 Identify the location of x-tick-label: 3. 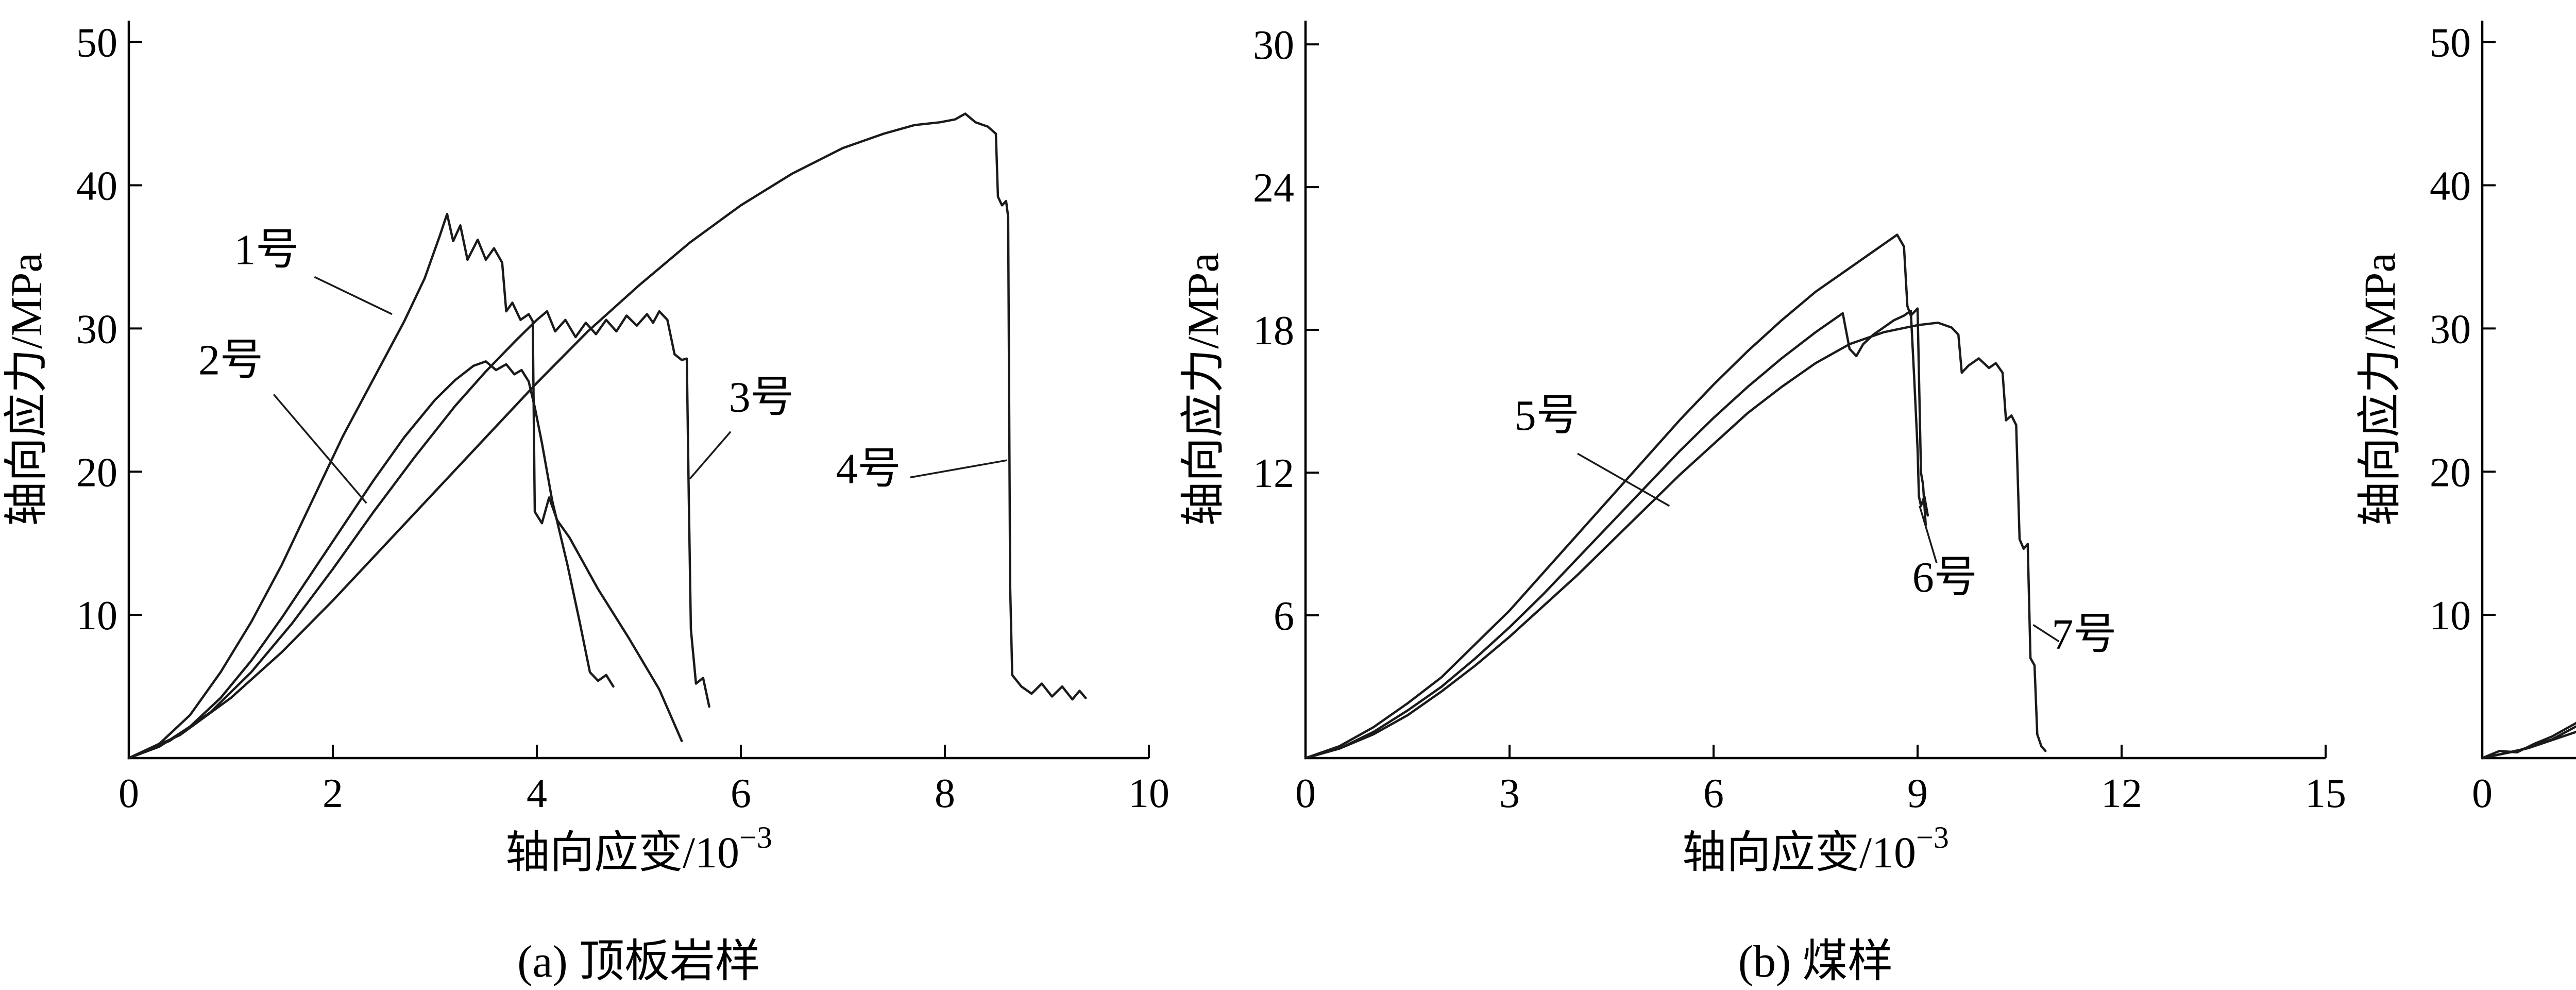
(1509, 793).